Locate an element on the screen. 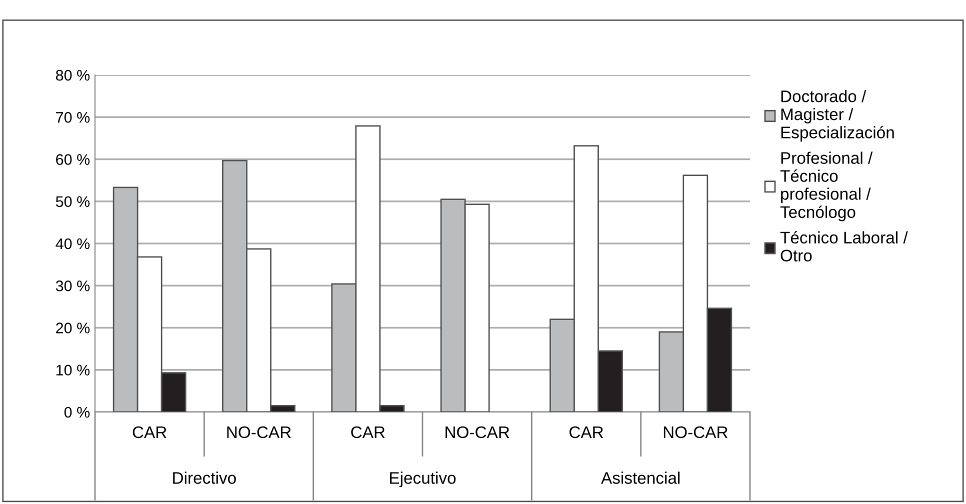 Image resolution: width=966 pixels, height=504 pixels. y-tick-label: 0 % is located at coordinates (77, 412).